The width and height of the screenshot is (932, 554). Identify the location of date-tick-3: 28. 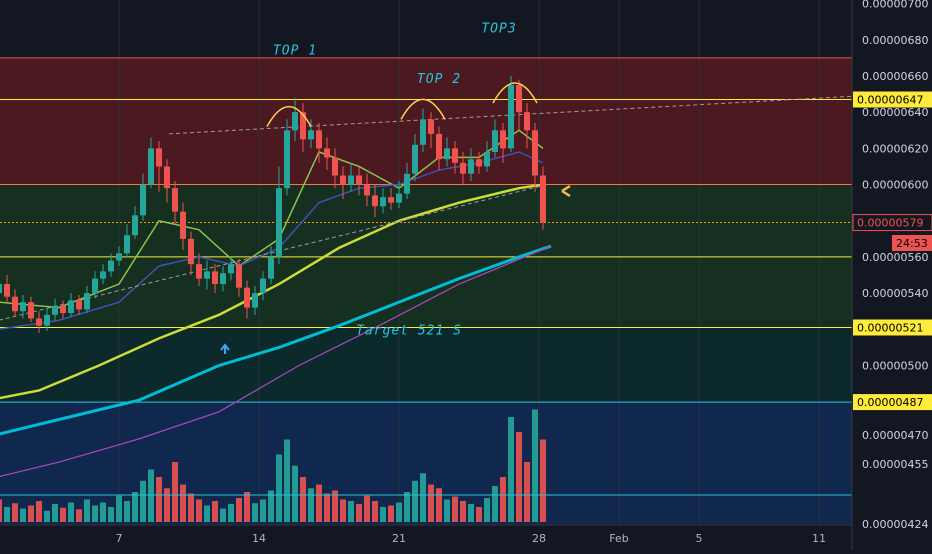
(539, 538).